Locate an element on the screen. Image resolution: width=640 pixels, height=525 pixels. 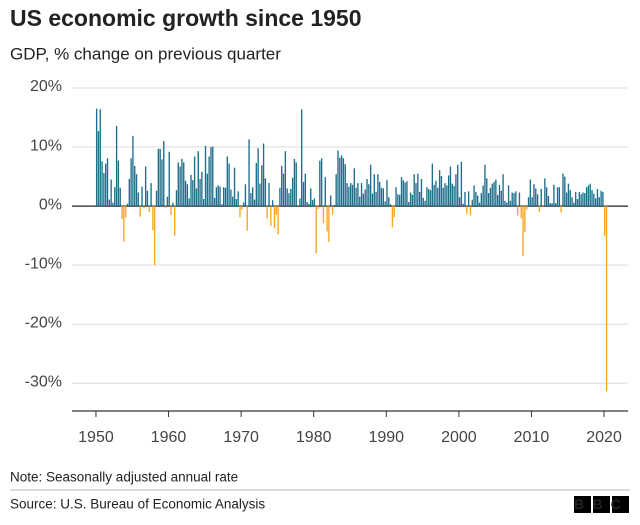
y-tick-label: 10% is located at coordinates (46, 145).